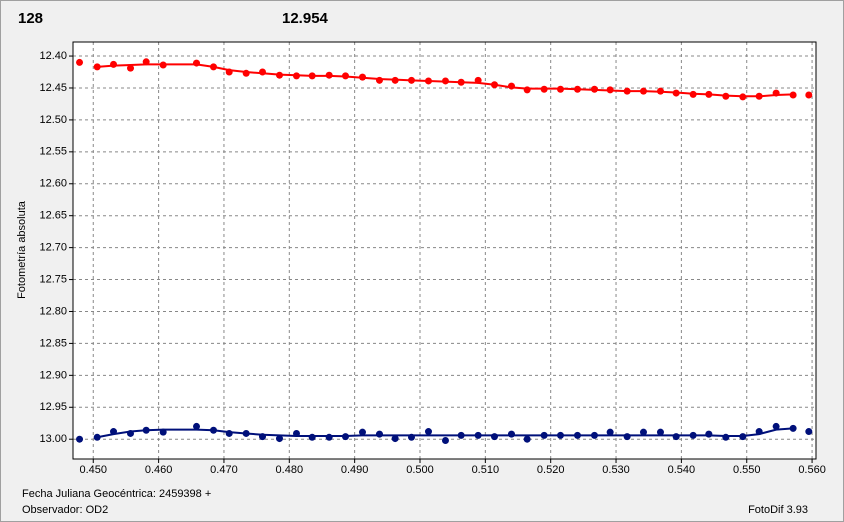  Describe the element at coordinates (355, 470) in the screenshot. I see `x-tick-label: 0.490` at that location.